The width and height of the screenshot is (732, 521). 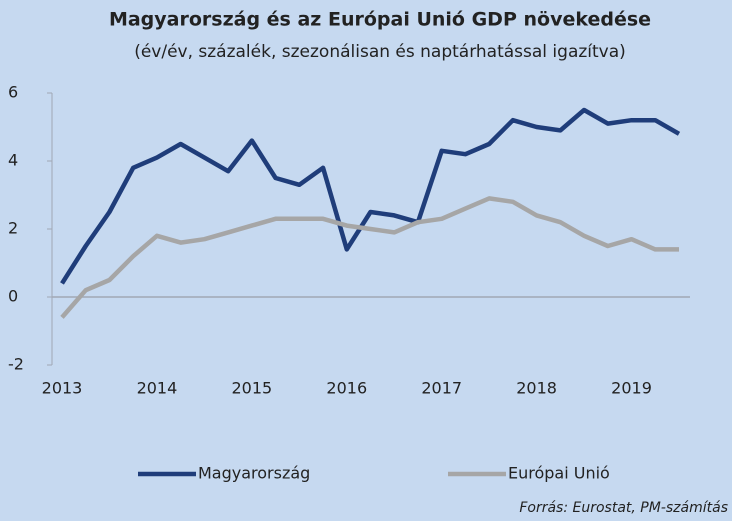 I want to click on legend-label: Magyarország, so click(x=254, y=473).